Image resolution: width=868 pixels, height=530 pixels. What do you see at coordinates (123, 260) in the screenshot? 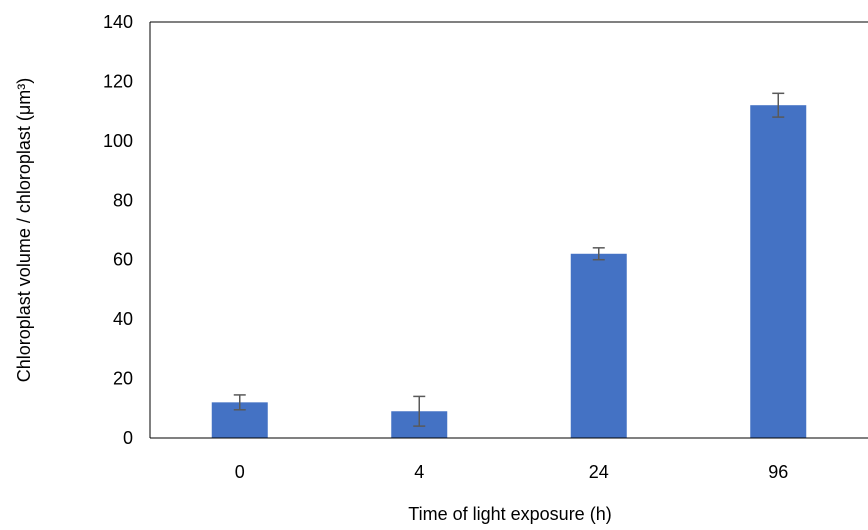
I see `y-tick-label: 60` at bounding box center [123, 260].